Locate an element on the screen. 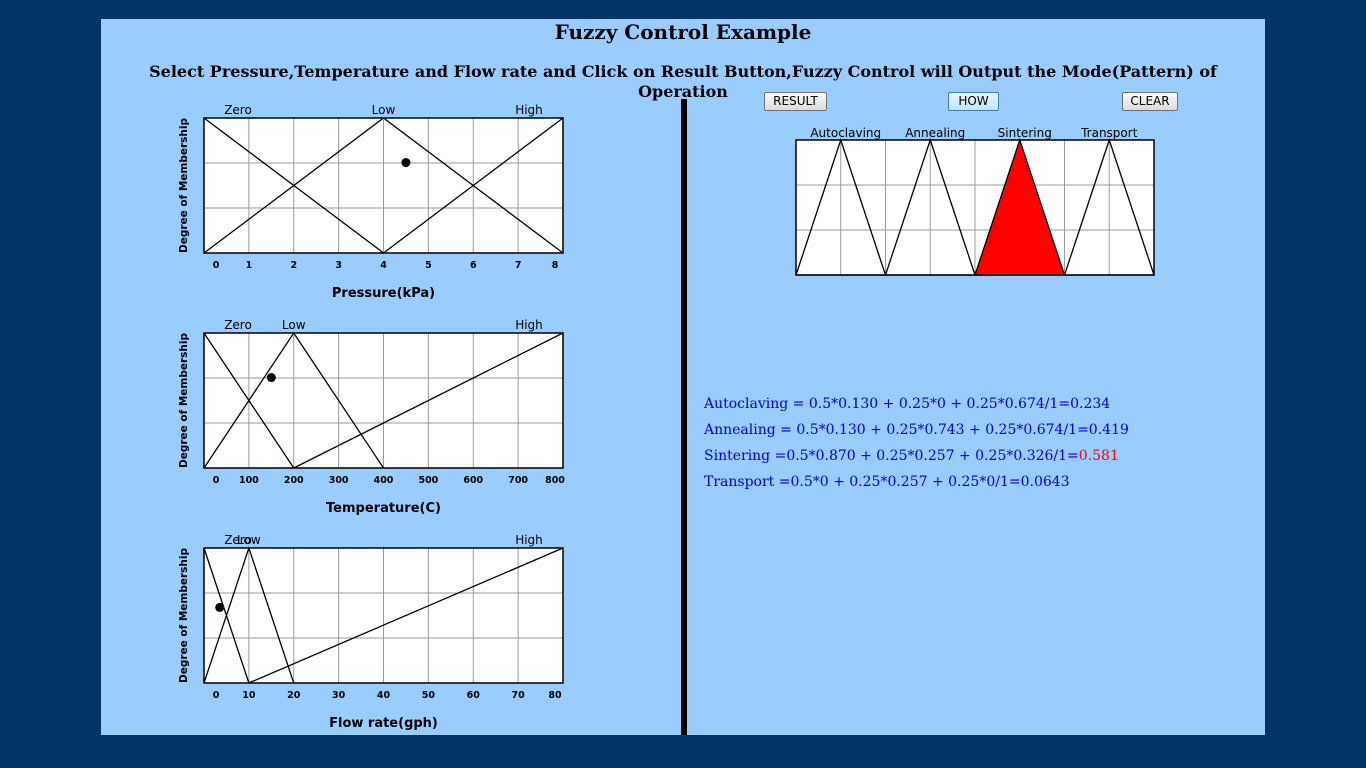  pressure-kpa-tick-label: 8 is located at coordinates (555, 265).